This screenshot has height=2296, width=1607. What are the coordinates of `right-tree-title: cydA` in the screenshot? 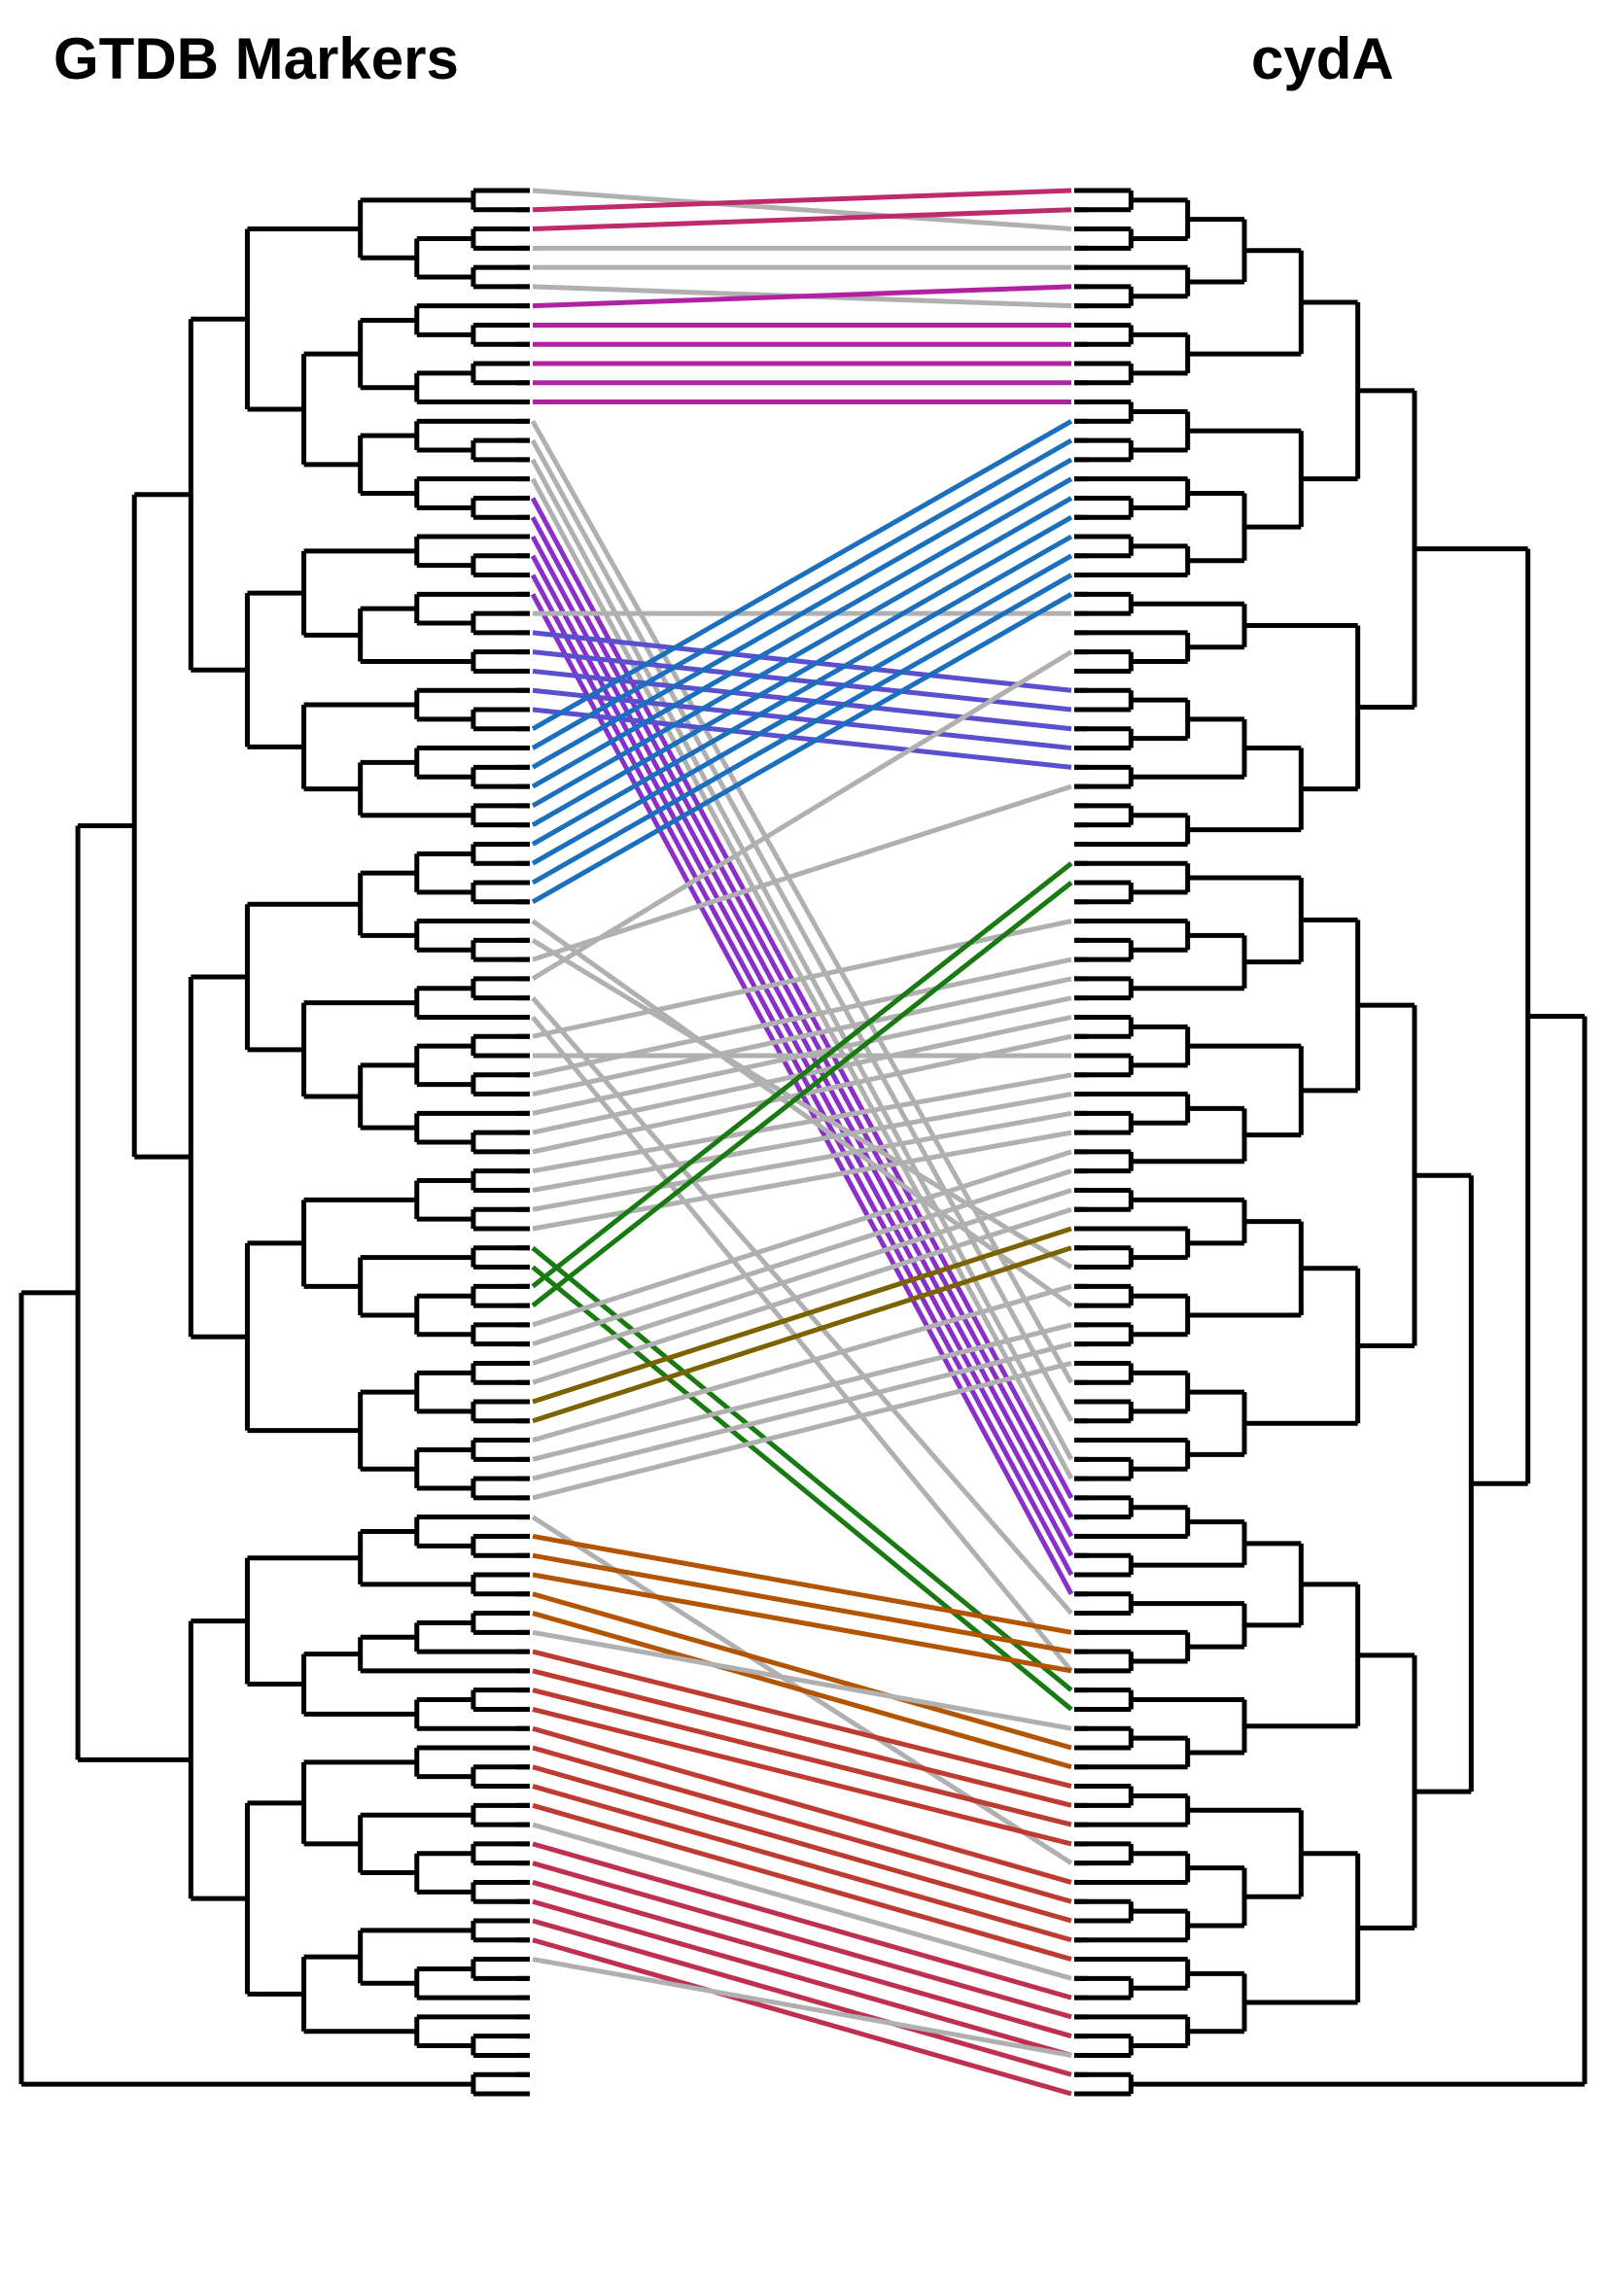 It's located at (1322, 58).